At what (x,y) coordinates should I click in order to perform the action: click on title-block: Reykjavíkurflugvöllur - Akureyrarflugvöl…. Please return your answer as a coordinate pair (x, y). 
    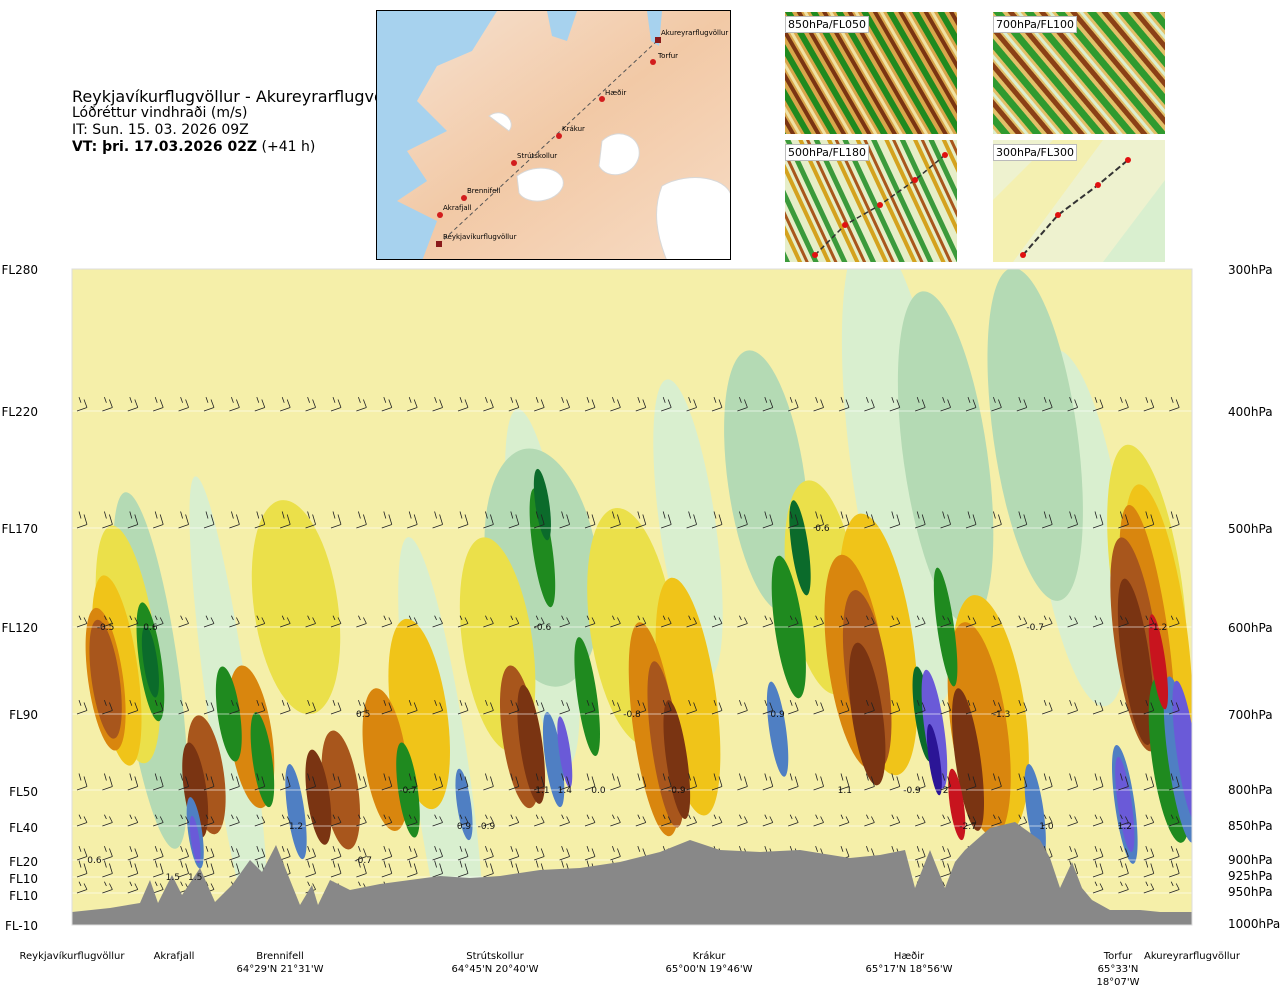
    Looking at the image, I should click on (240, 122).